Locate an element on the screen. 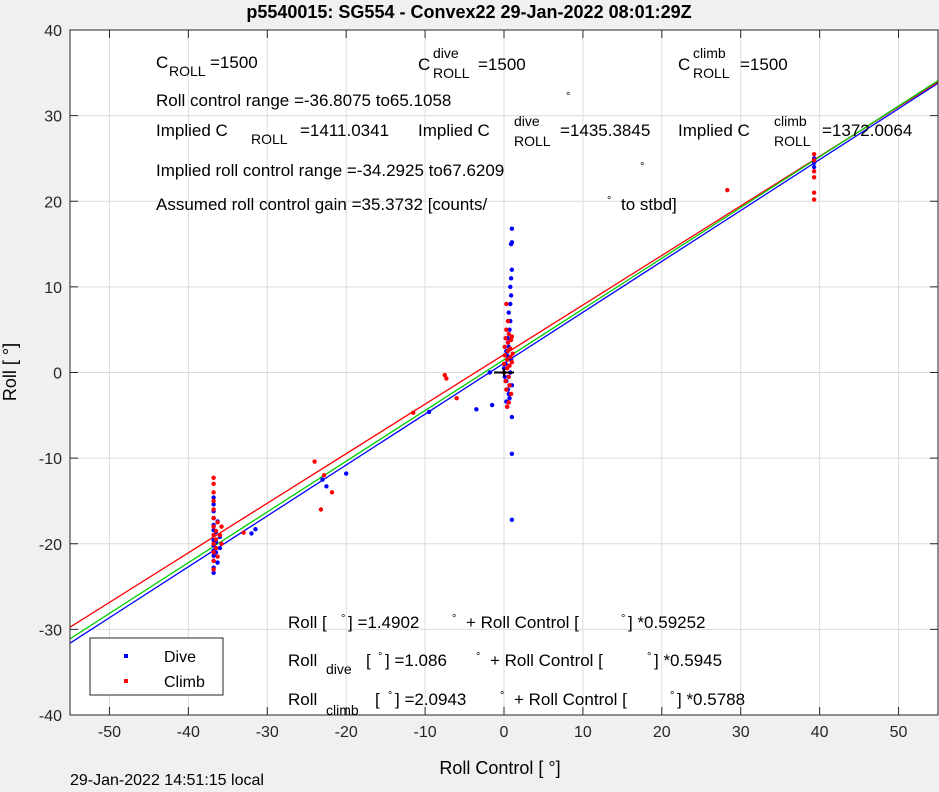 The height and width of the screenshot is (792, 939). fit-climb-degree3: ° is located at coordinates (672, 696).